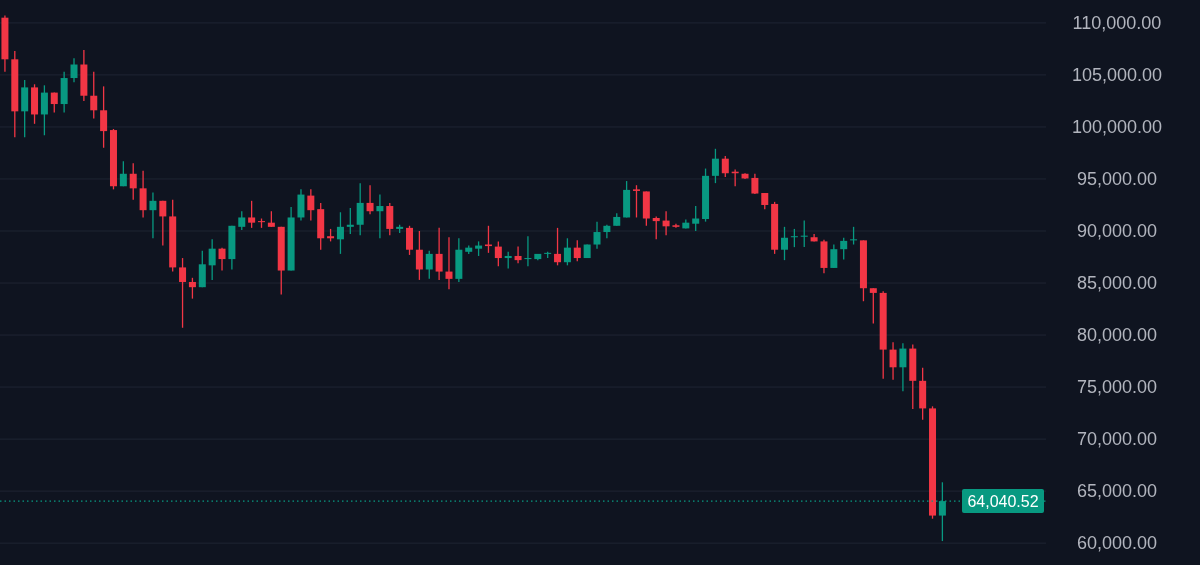 Image resolution: width=1200 pixels, height=565 pixels. I want to click on y-tick-label: 95,000.00, so click(1117, 179).